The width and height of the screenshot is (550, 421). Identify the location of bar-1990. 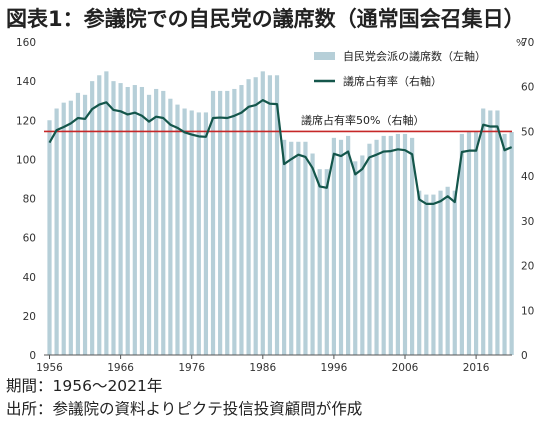
(291, 248).